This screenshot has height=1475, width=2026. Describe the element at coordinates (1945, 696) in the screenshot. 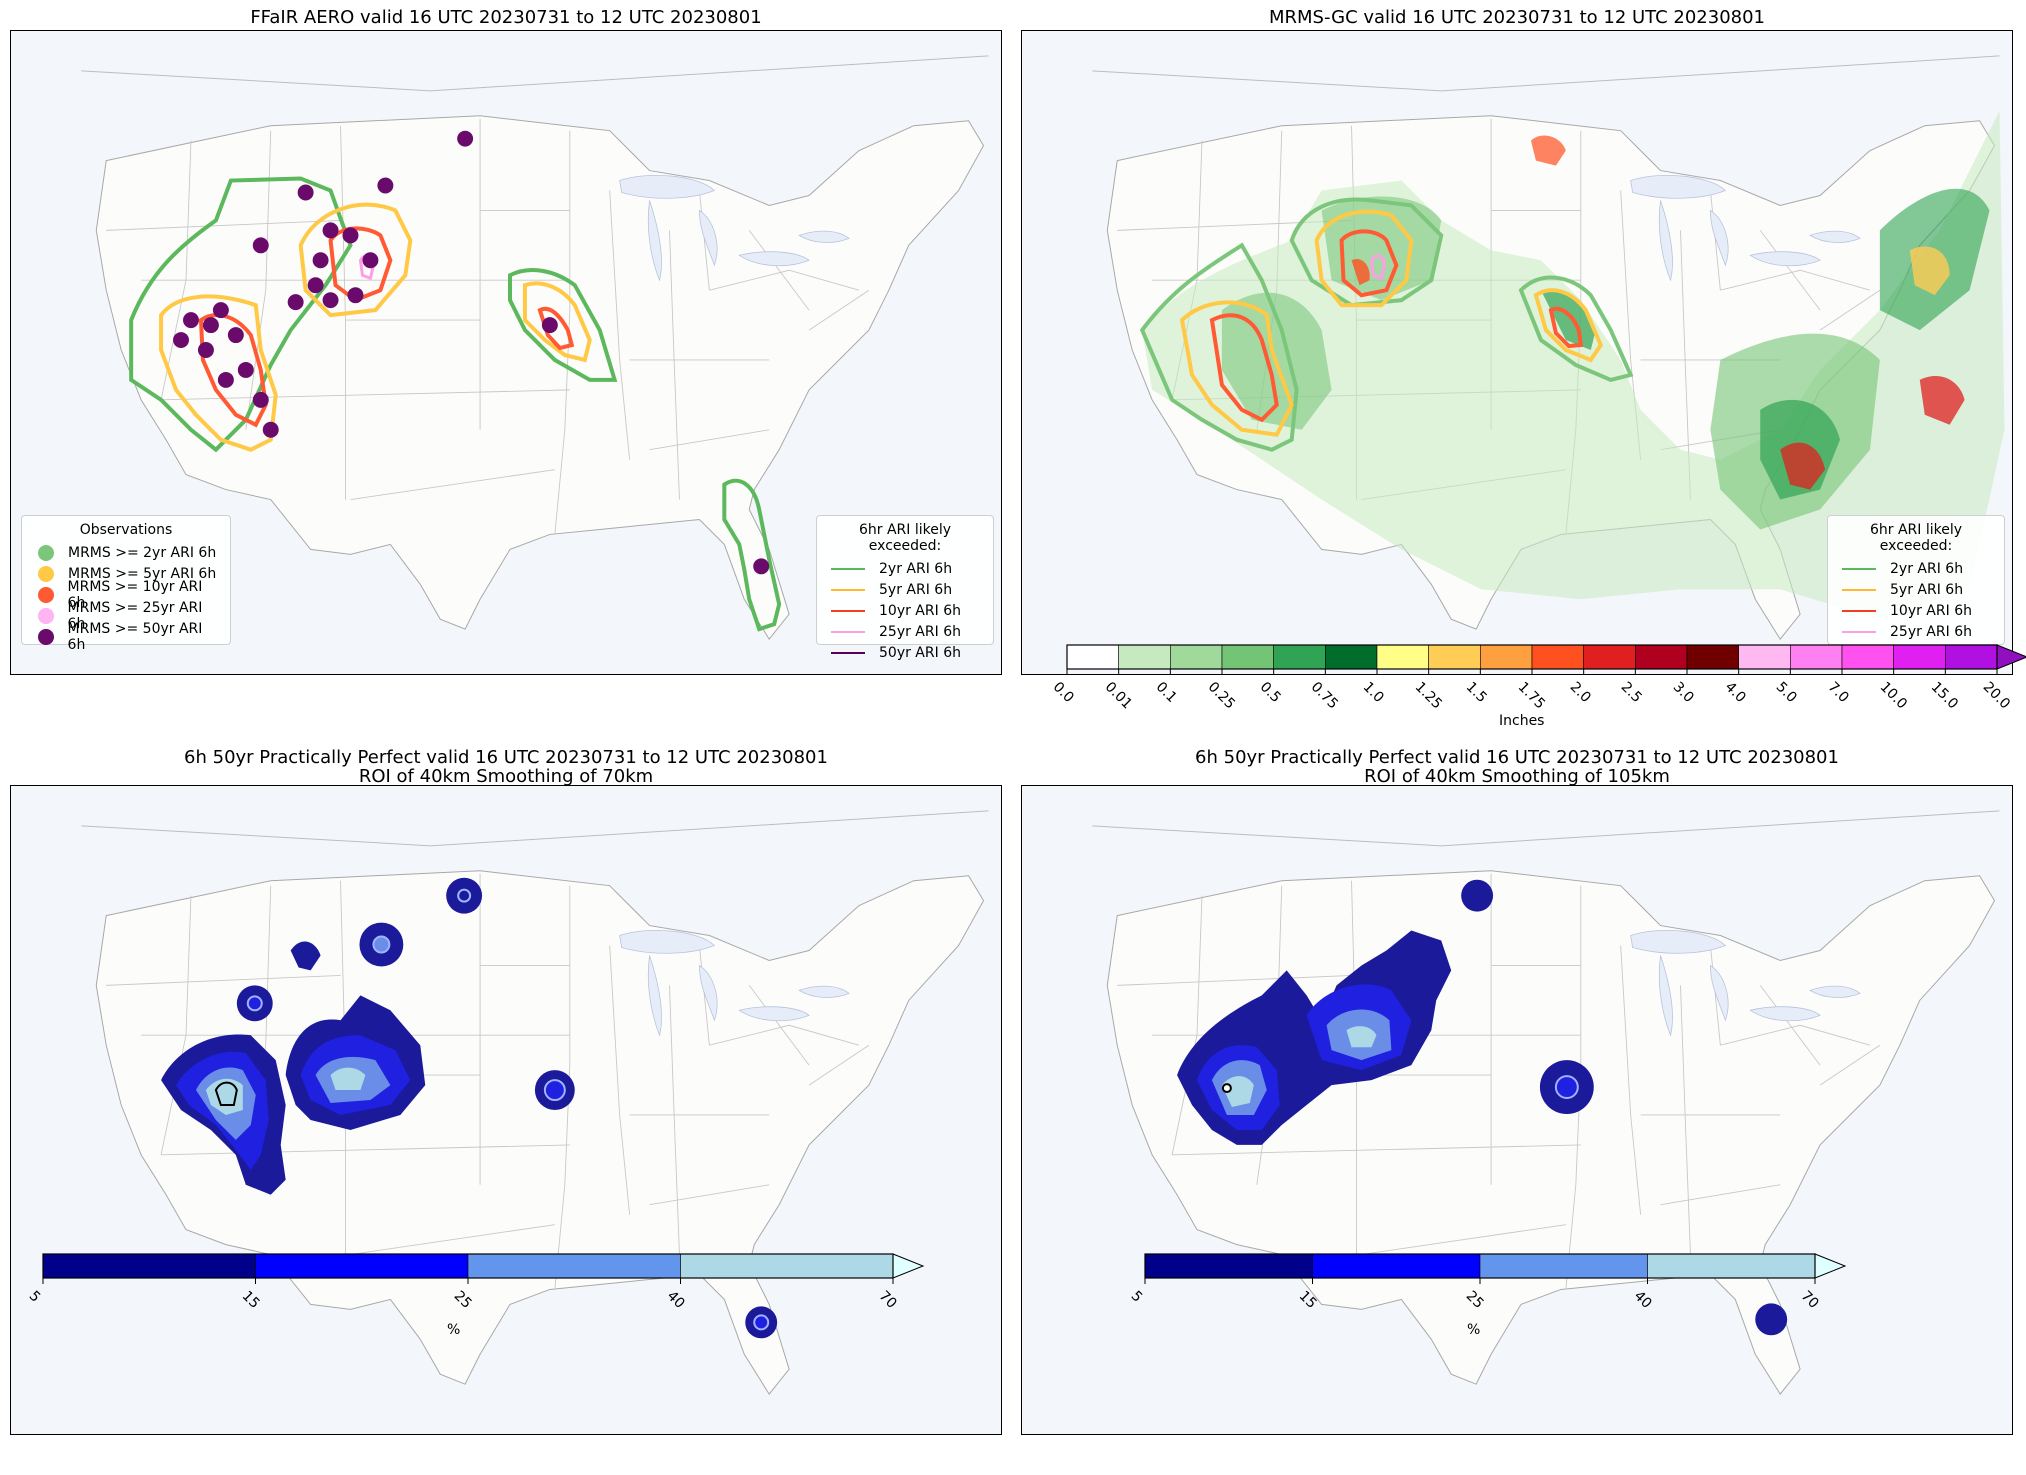

I see `colorbar-tick-label: 15.0` at that location.